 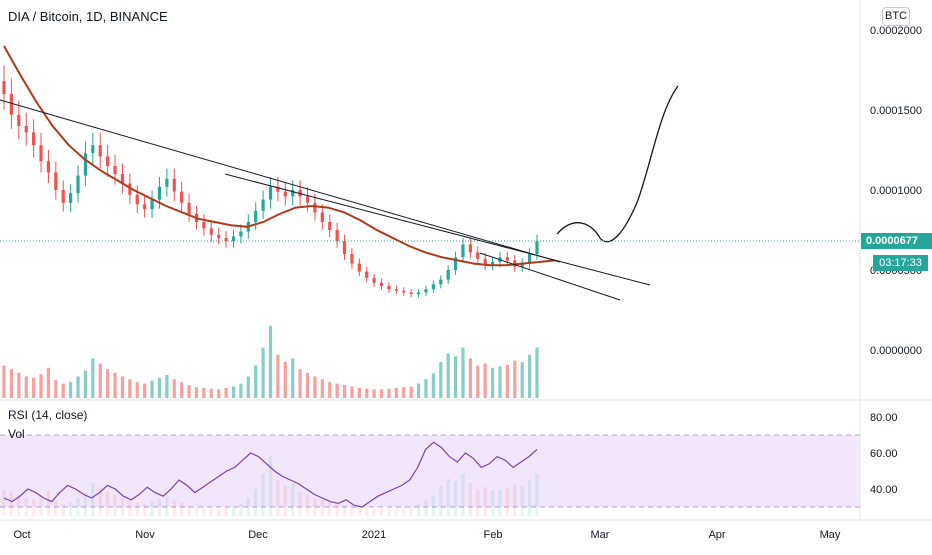 What do you see at coordinates (48, 415) in the screenshot?
I see `rsi-legend: RSI (14, close)` at bounding box center [48, 415].